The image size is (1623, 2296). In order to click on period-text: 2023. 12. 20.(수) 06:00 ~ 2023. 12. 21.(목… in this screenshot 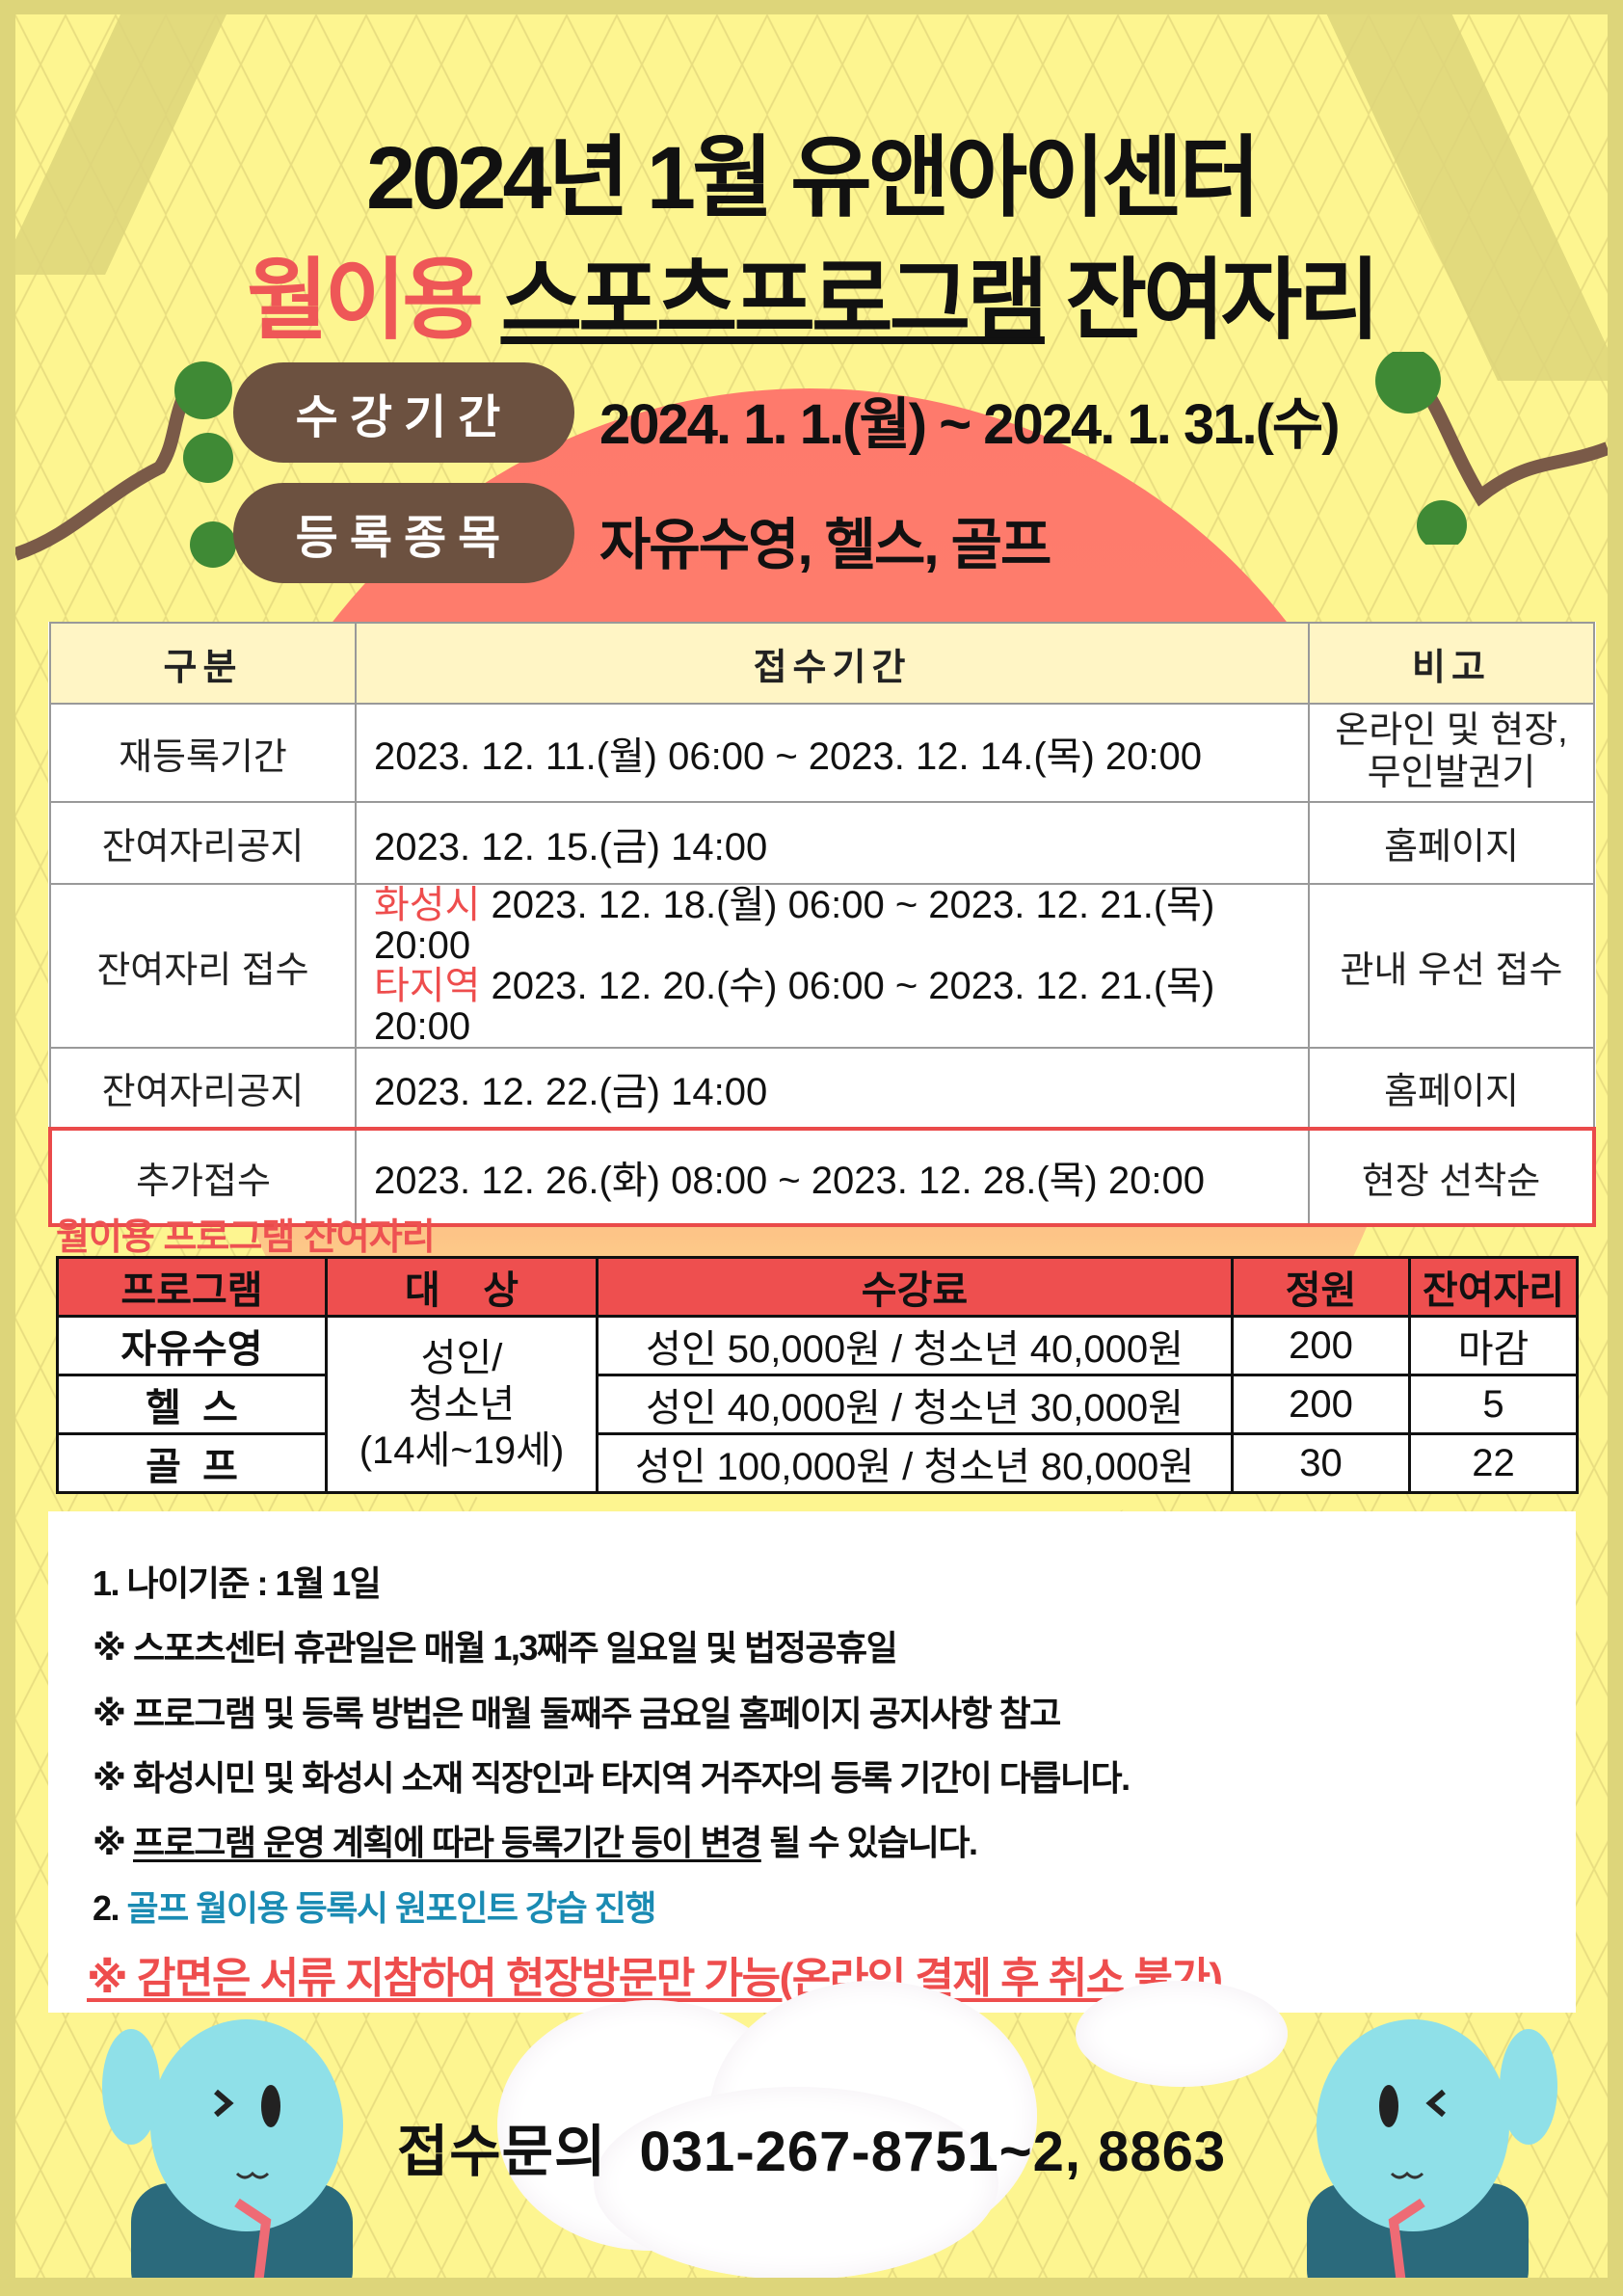, I will do `click(794, 1006)`.